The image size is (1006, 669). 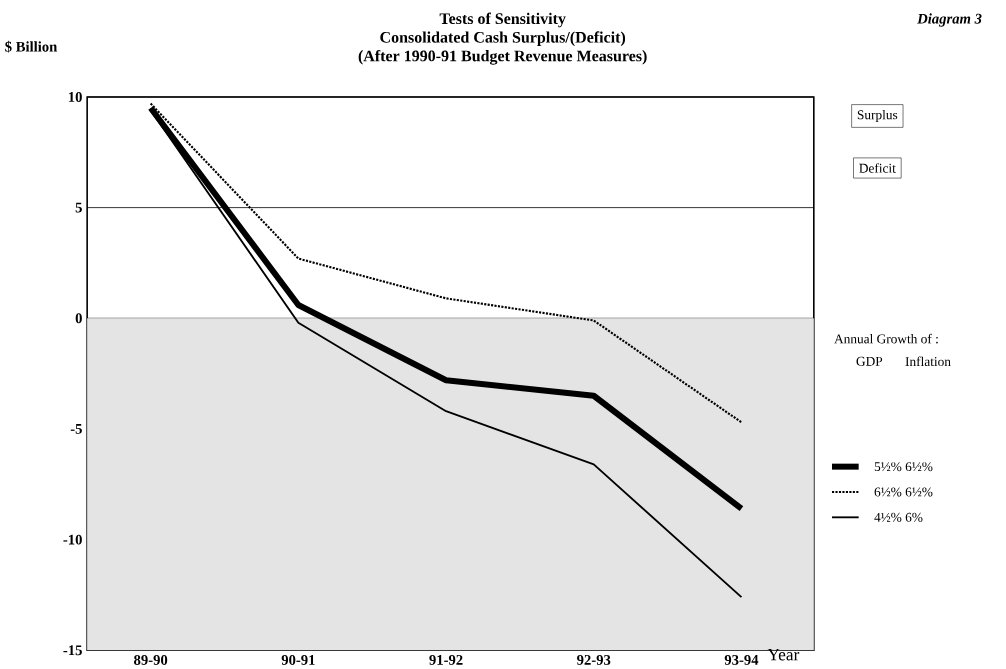 What do you see at coordinates (76, 428) in the screenshot?
I see `y-tick-label: -5` at bounding box center [76, 428].